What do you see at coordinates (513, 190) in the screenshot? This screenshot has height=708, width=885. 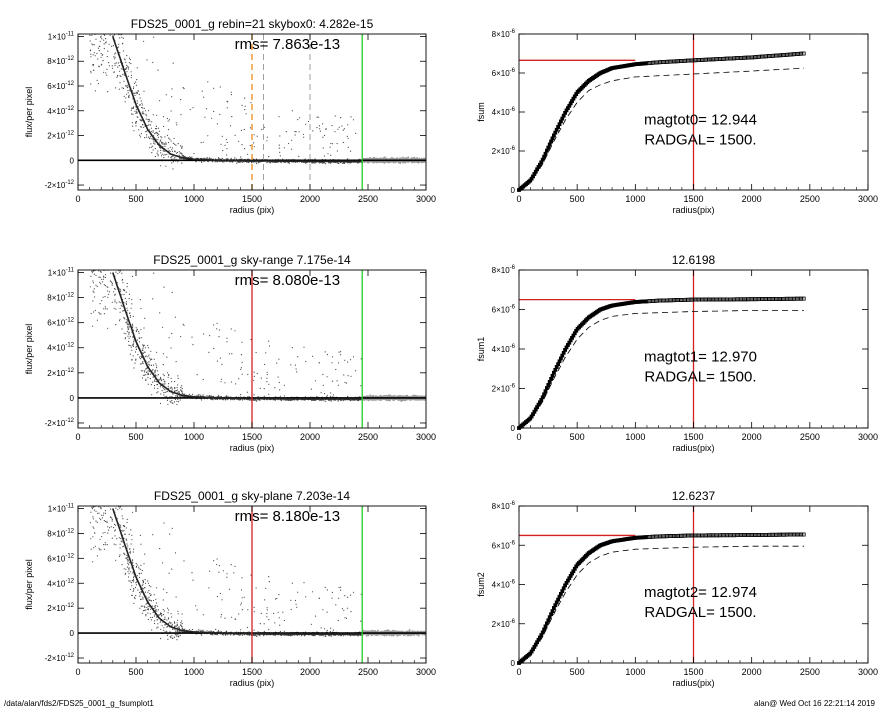 I see `ytick-label: 0` at bounding box center [513, 190].